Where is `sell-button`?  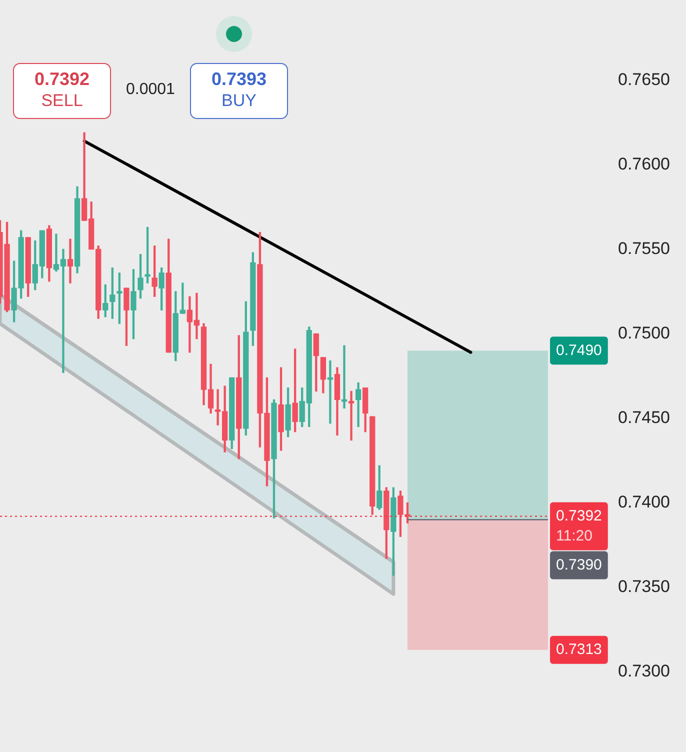 sell-button is located at coordinates (62, 91).